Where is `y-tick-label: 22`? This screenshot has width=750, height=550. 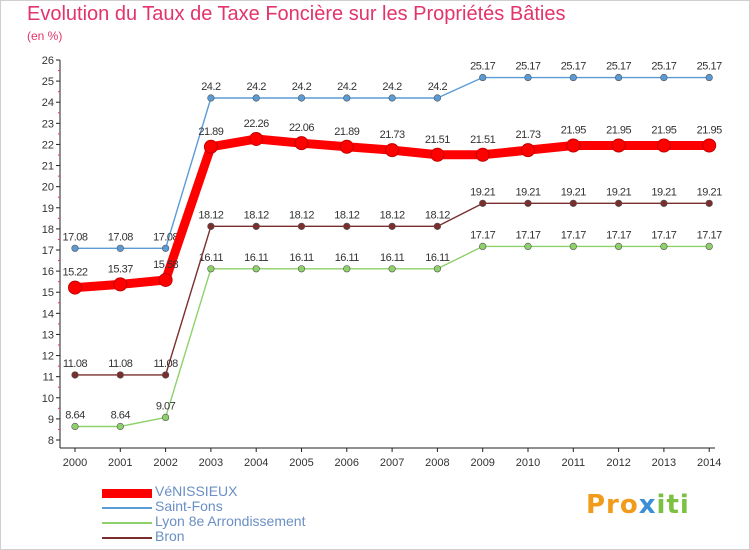 y-tick-label: 22 is located at coordinates (48, 145).